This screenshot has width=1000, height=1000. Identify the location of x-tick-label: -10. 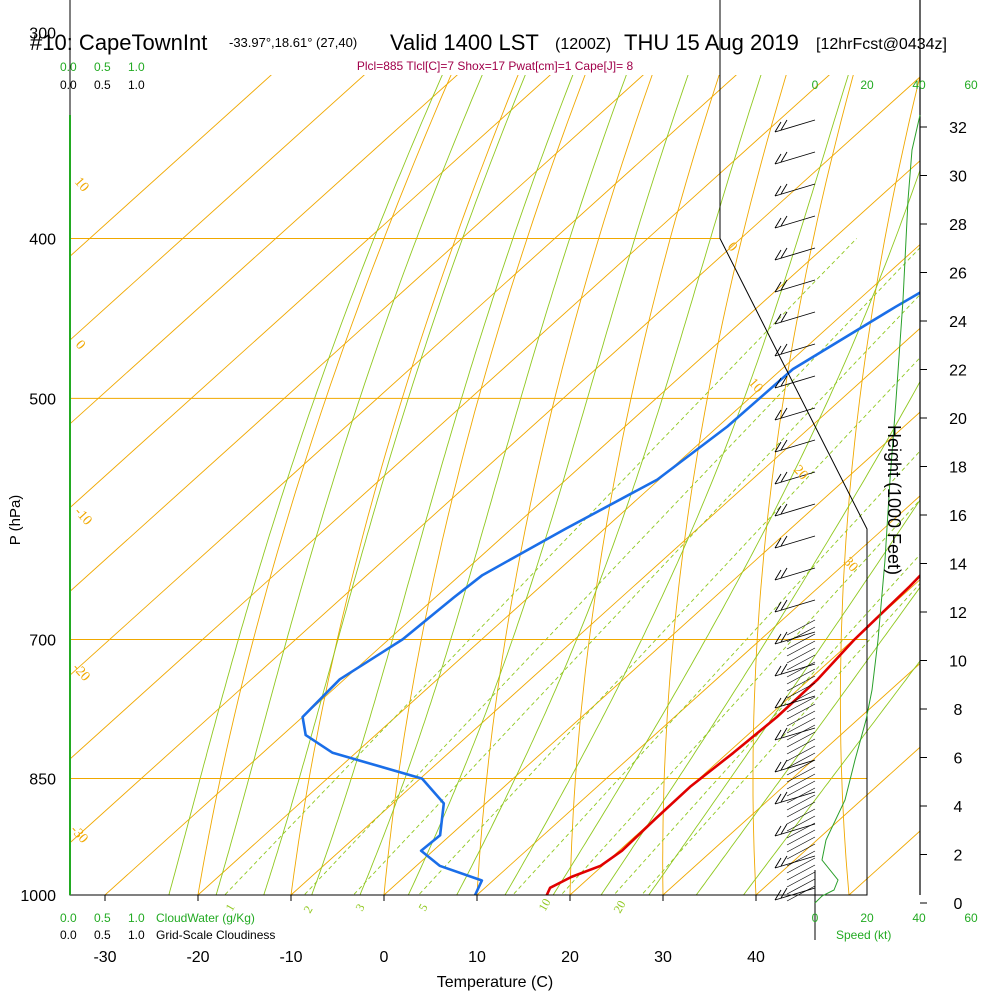
(290, 957).